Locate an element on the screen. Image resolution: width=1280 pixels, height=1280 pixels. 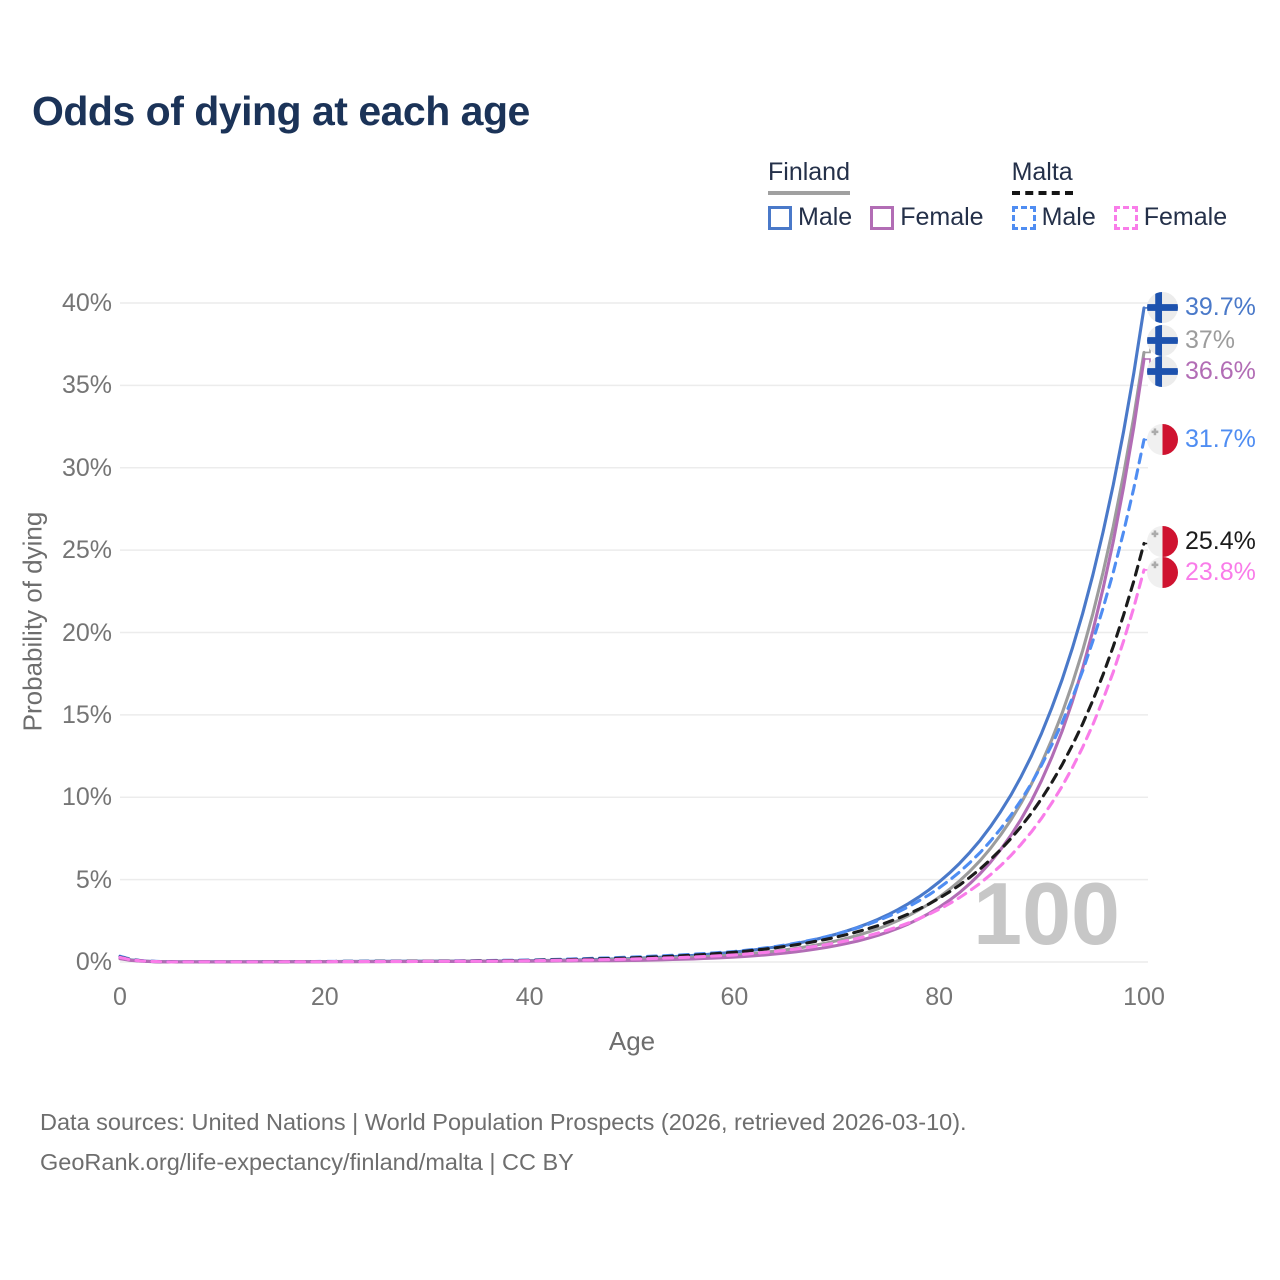
end-label-finland-male: 39.7% is located at coordinates (1201, 308).